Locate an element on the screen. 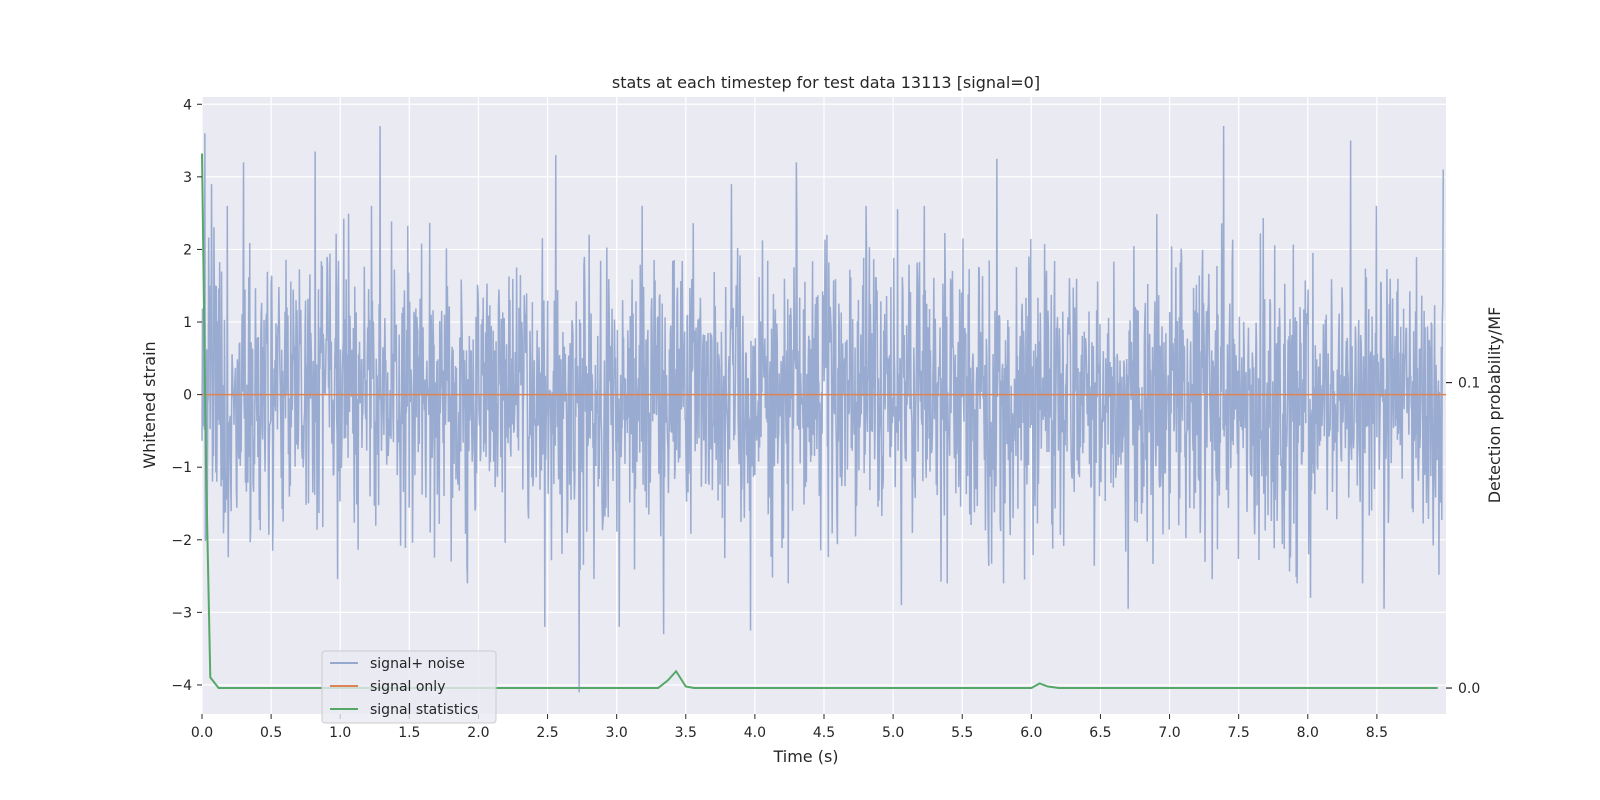 This screenshot has height=800, width=1600. x-tick-label: 5.0 is located at coordinates (893, 733).